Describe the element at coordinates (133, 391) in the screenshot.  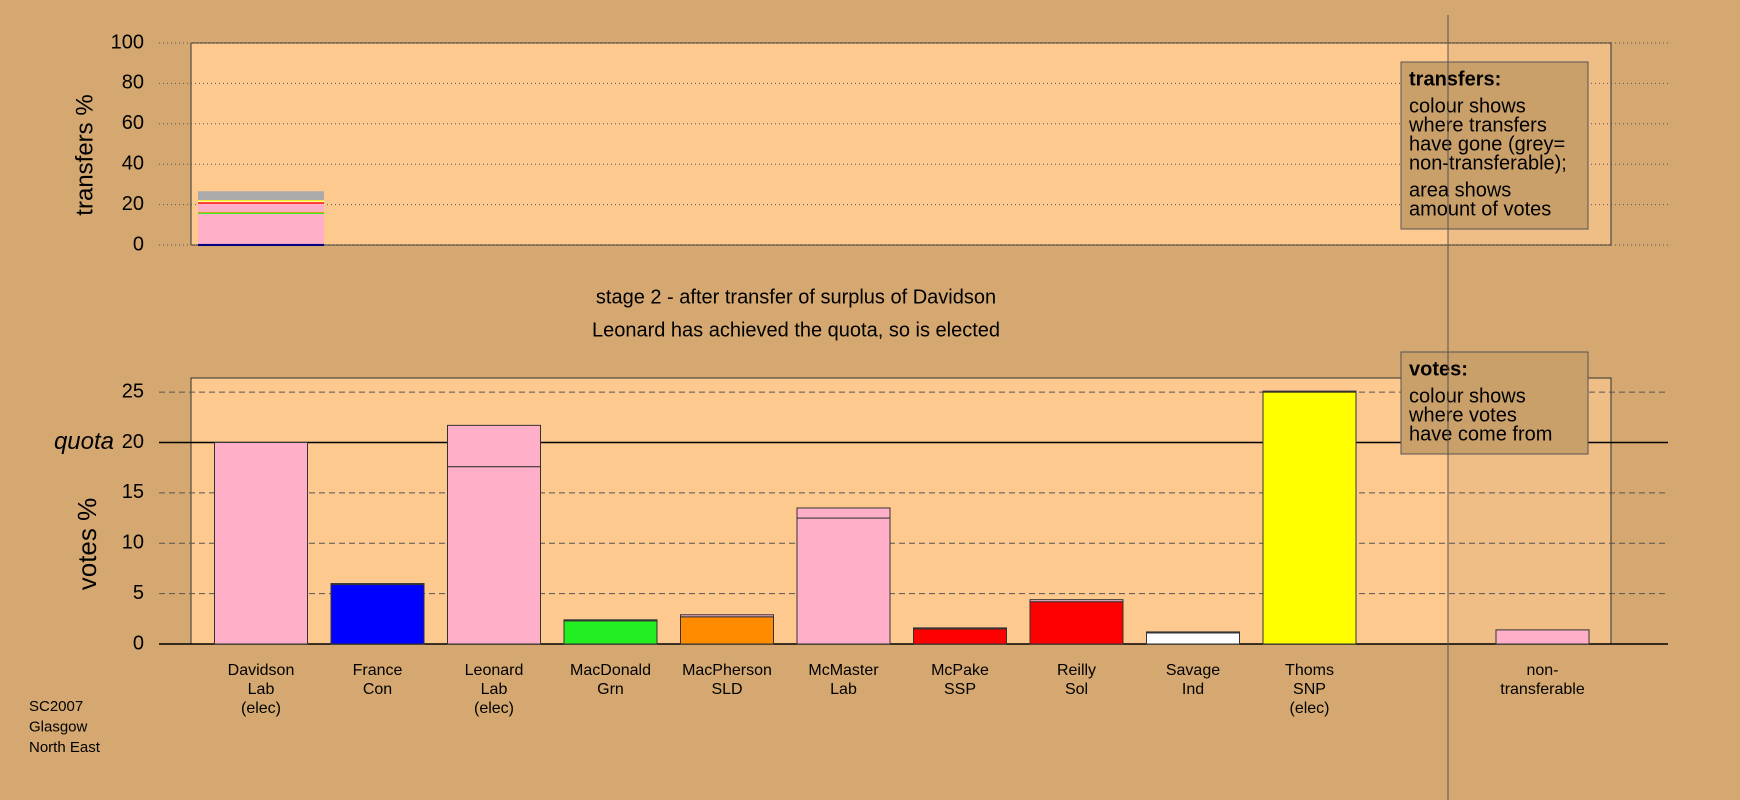
I see `y-tick-label: 25` at that location.